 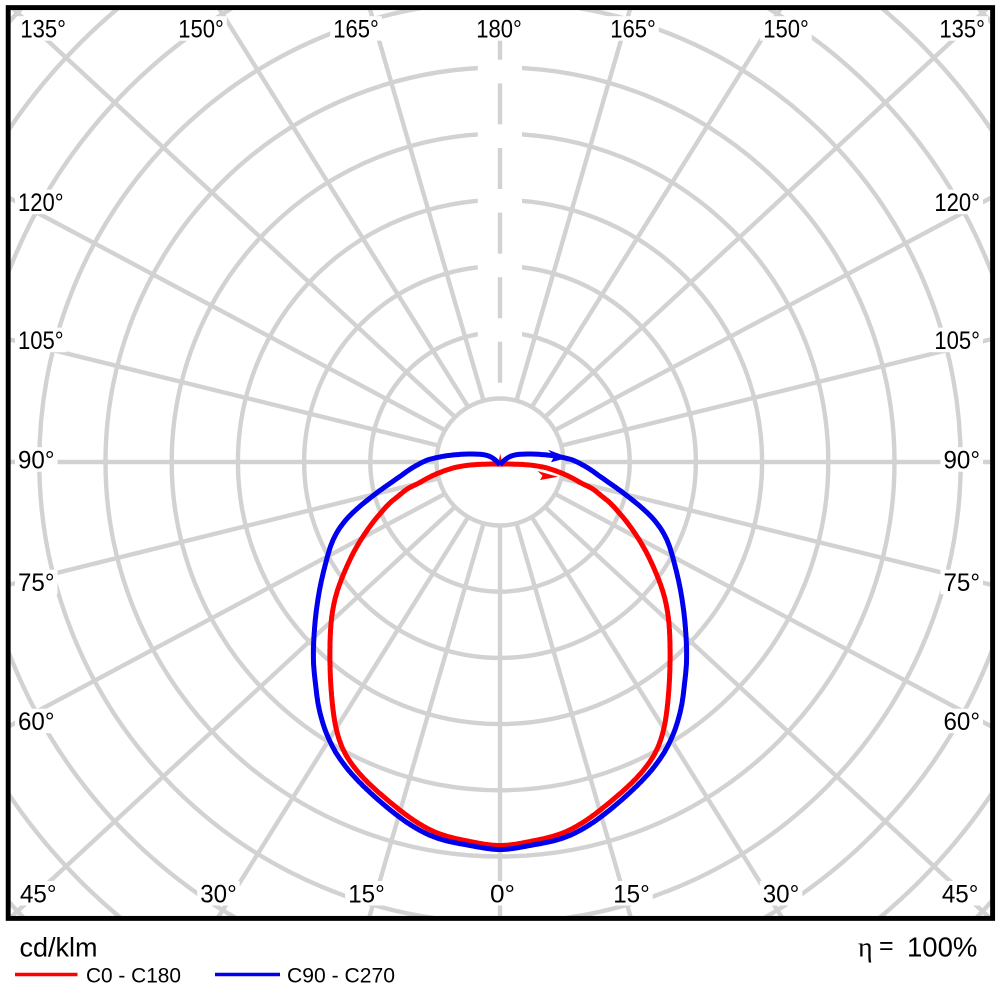 I want to click on svg-text: 100%, so click(x=942, y=947).